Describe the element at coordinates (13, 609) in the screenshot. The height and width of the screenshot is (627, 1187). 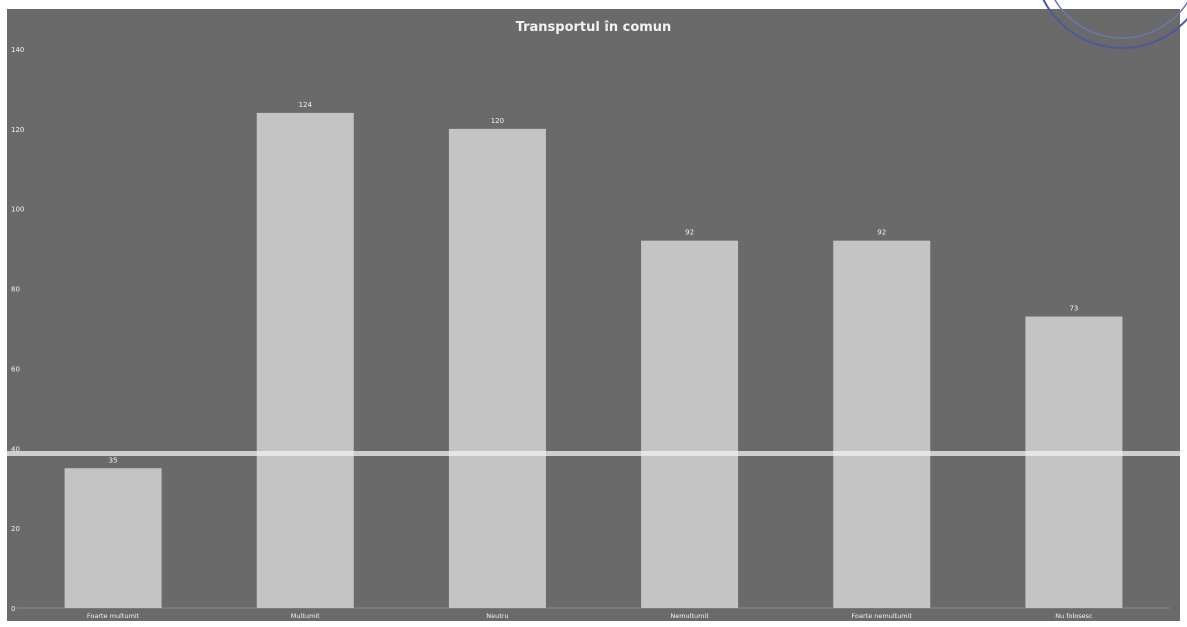
I see `y-tick-label: 0` at that location.